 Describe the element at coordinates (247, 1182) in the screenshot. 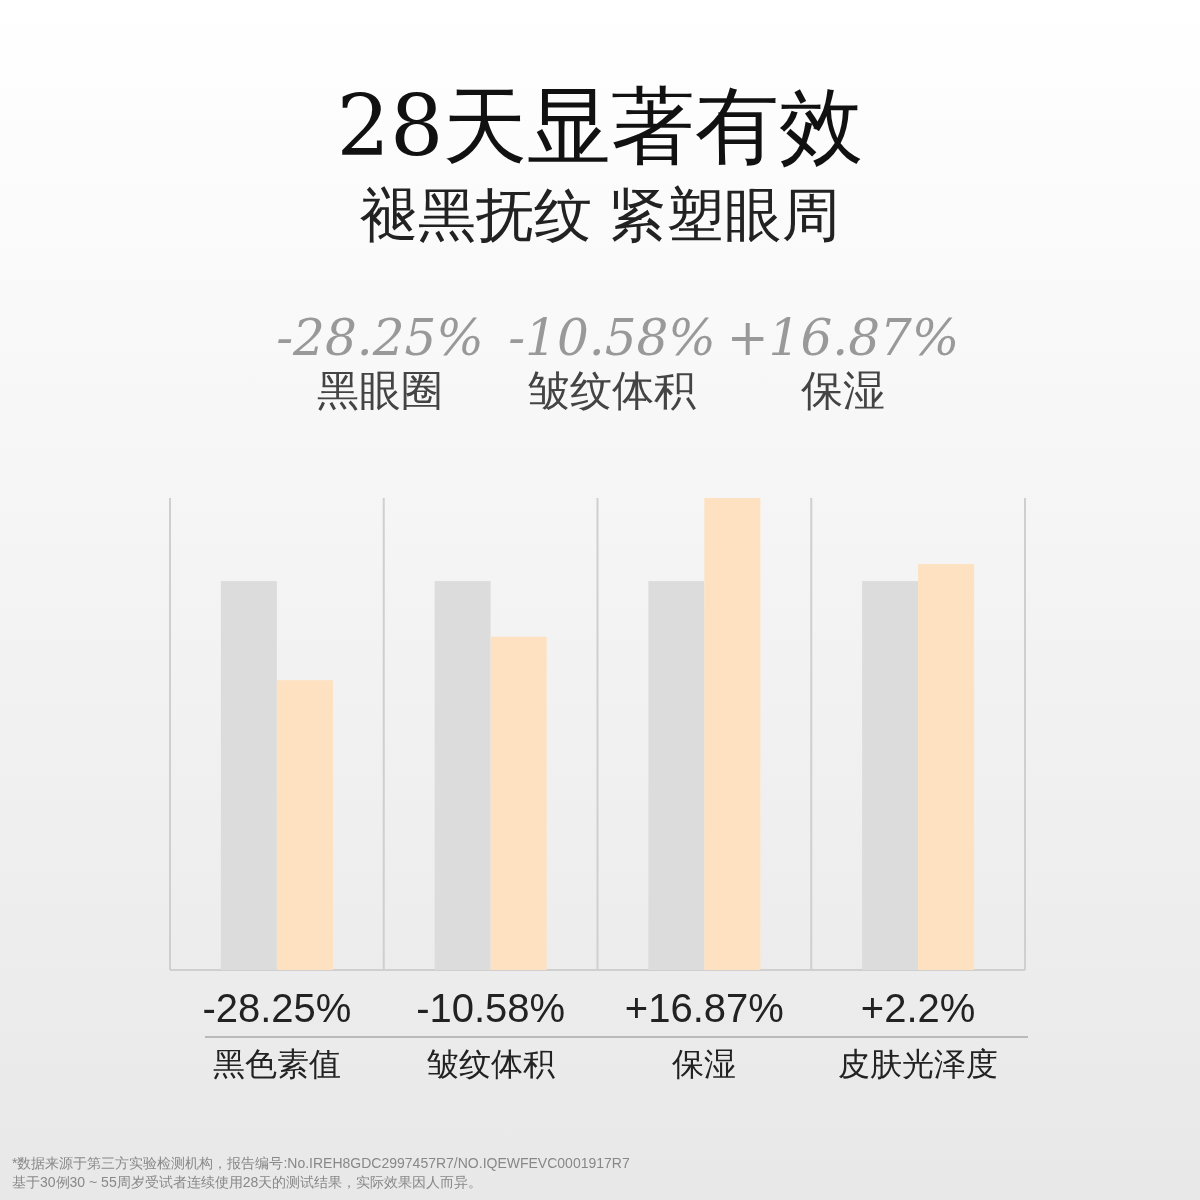

I see `text: 基于30例30 ~ 55周岁受试者连续使用28天的测试结果，实际效果因人而异。` at that location.